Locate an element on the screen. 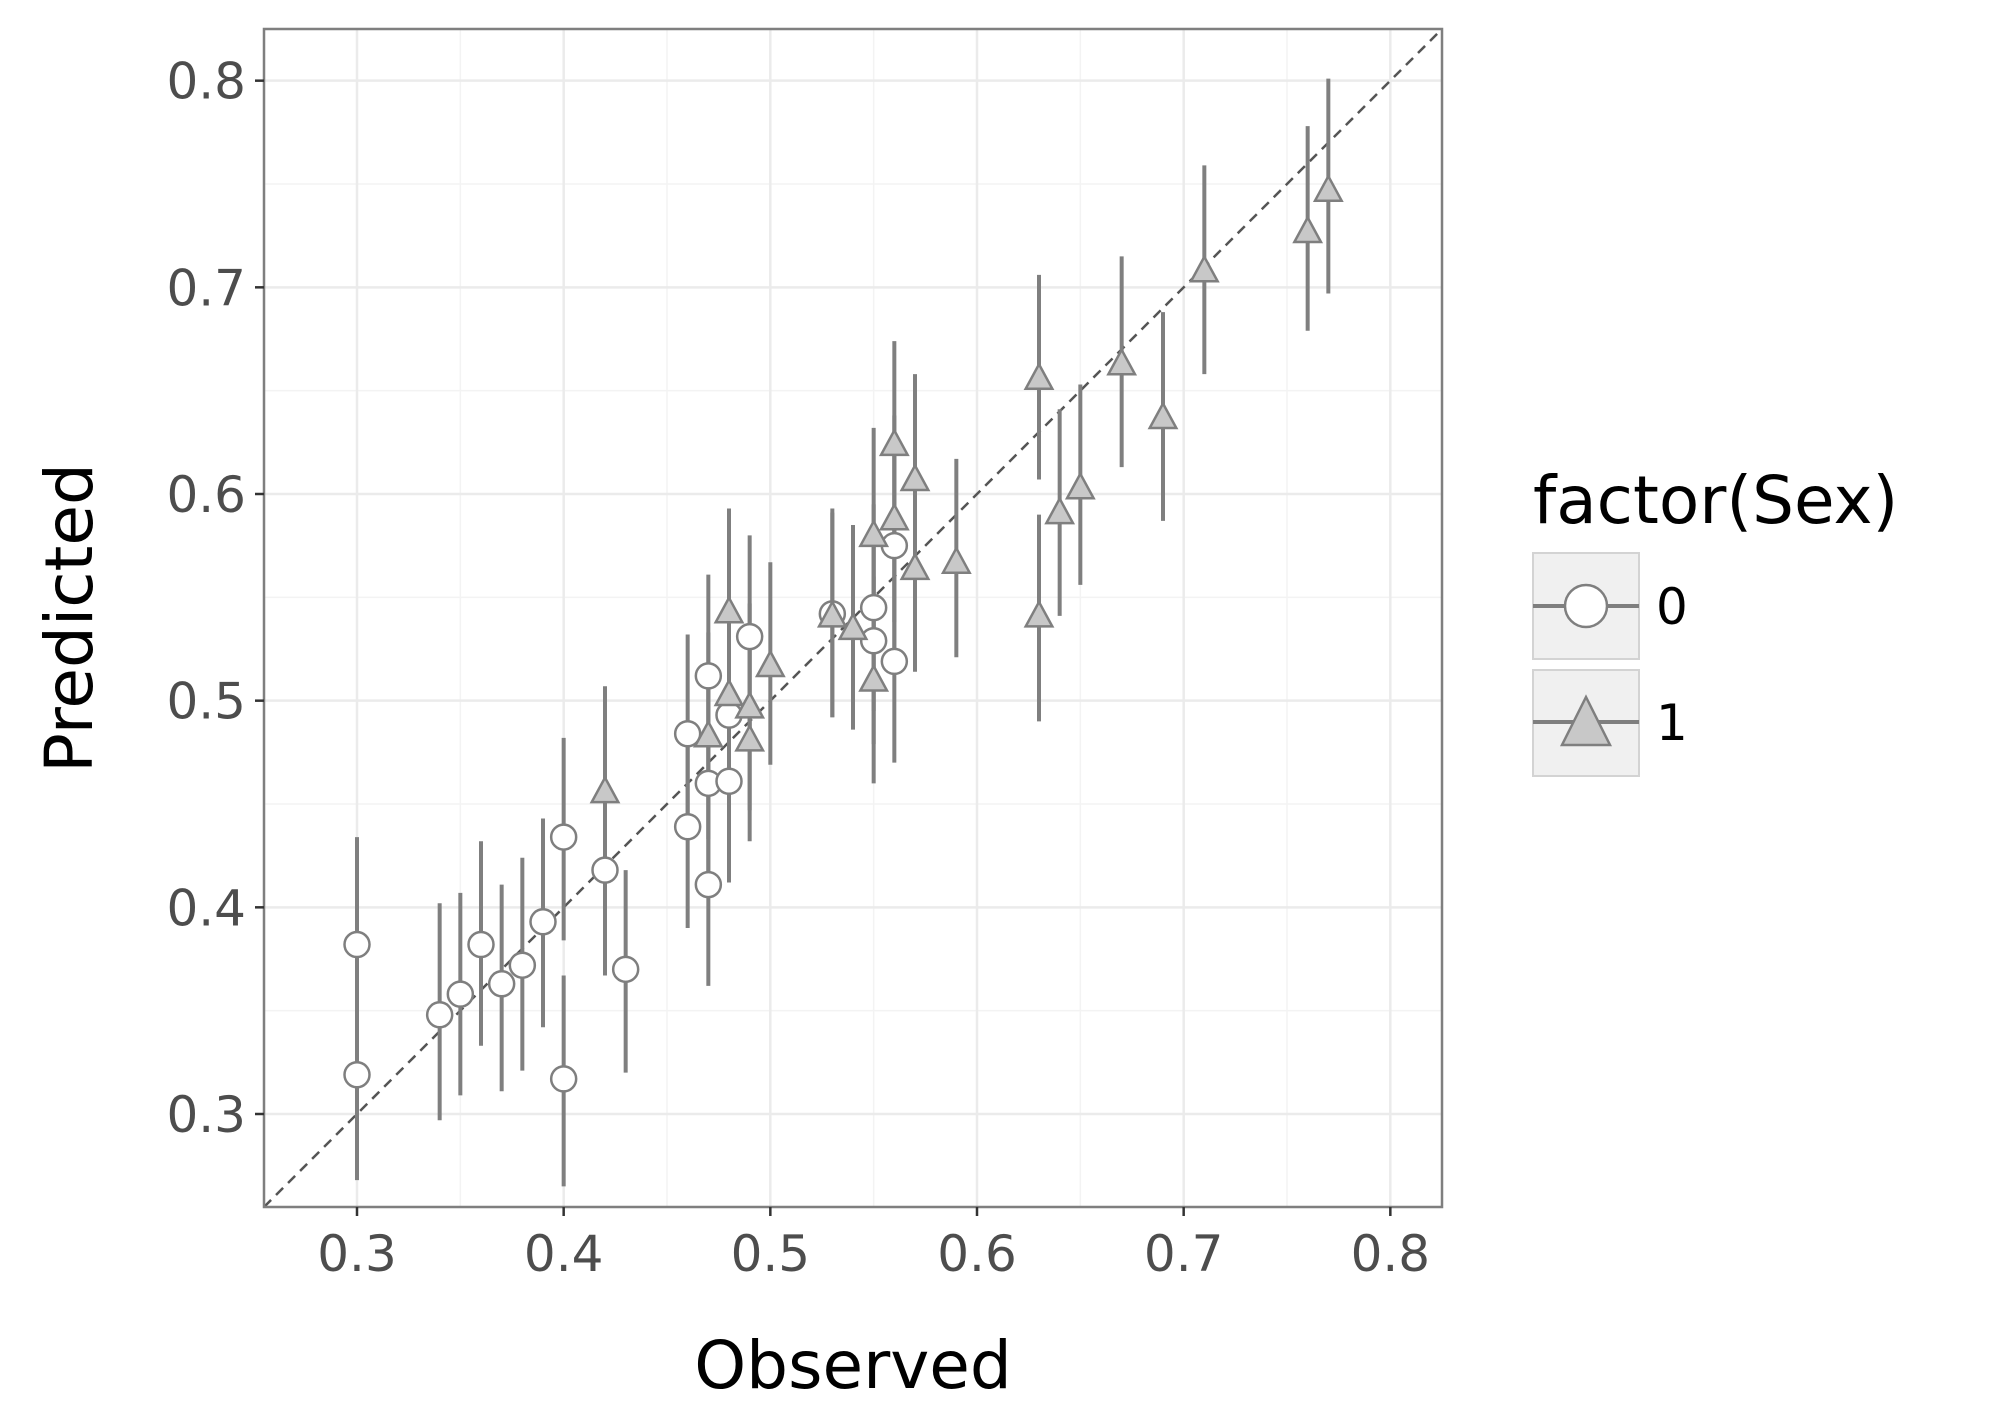  x-tick-label: 0.4 is located at coordinates (564, 1254).